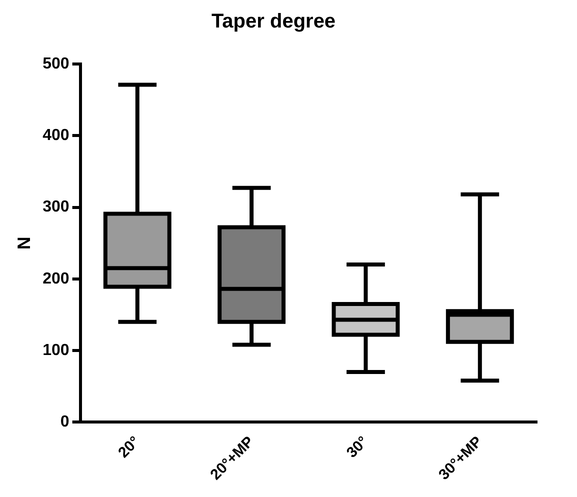 The width and height of the screenshot is (577, 497). Describe the element at coordinates (56, 350) in the screenshot. I see `y-tick-label: 100` at that location.